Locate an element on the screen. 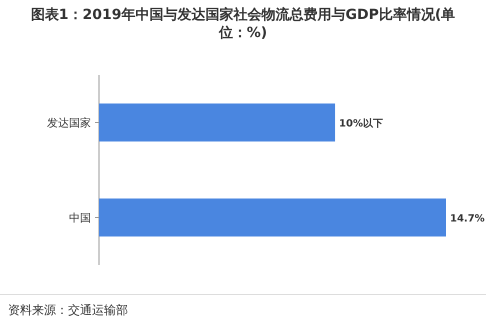 The height and width of the screenshot is (327, 486). y-tick-label: 发达国家 is located at coordinates (69, 123).